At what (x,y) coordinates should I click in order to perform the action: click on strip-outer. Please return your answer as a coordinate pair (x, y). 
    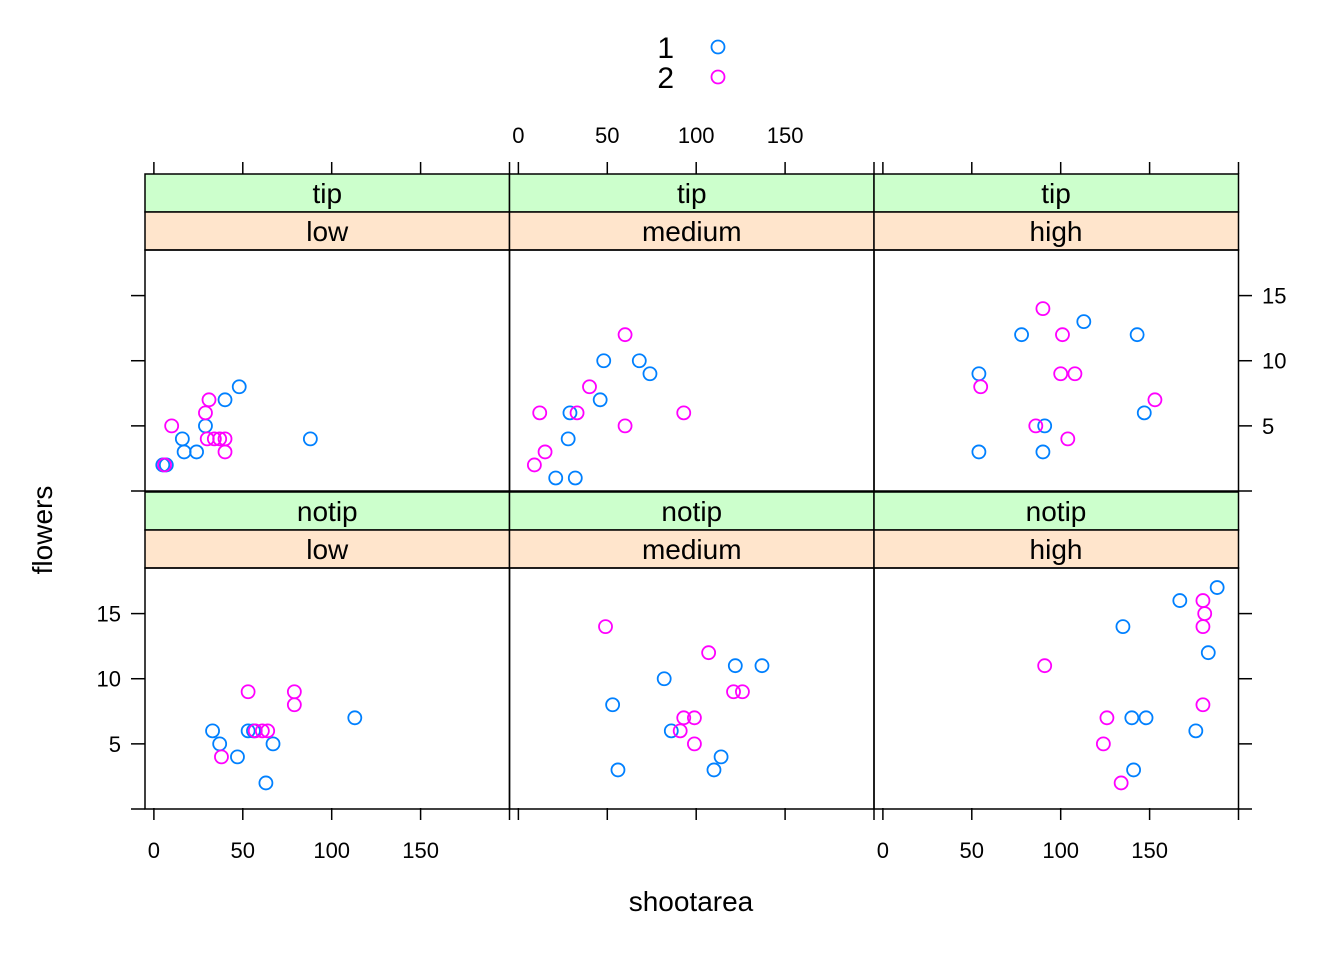
    Looking at the image, I should click on (1056, 511).